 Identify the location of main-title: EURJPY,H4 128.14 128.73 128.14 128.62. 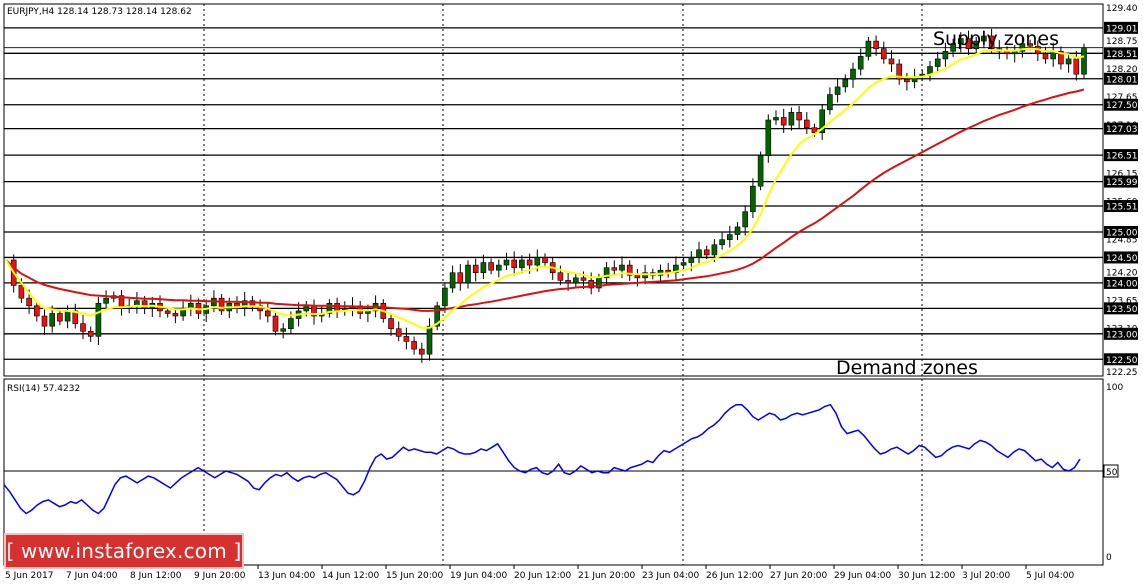
(99, 12).